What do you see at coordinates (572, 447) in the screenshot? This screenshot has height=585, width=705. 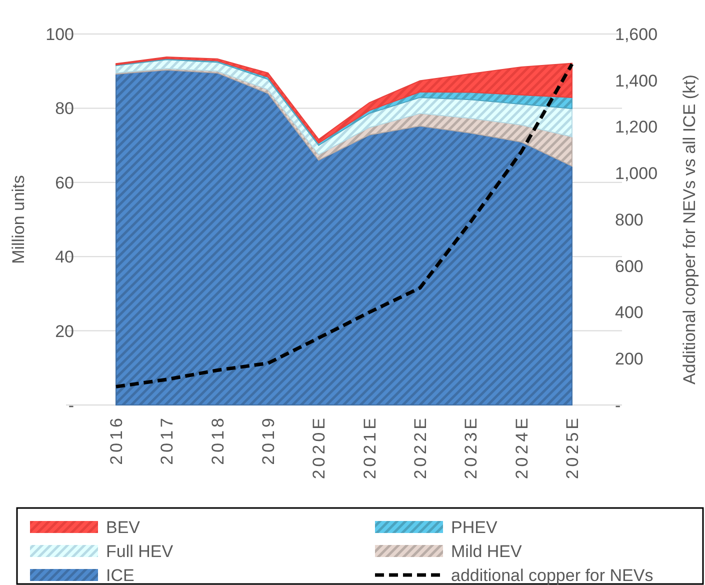 I see `x-tick-label: 2025E` at bounding box center [572, 447].